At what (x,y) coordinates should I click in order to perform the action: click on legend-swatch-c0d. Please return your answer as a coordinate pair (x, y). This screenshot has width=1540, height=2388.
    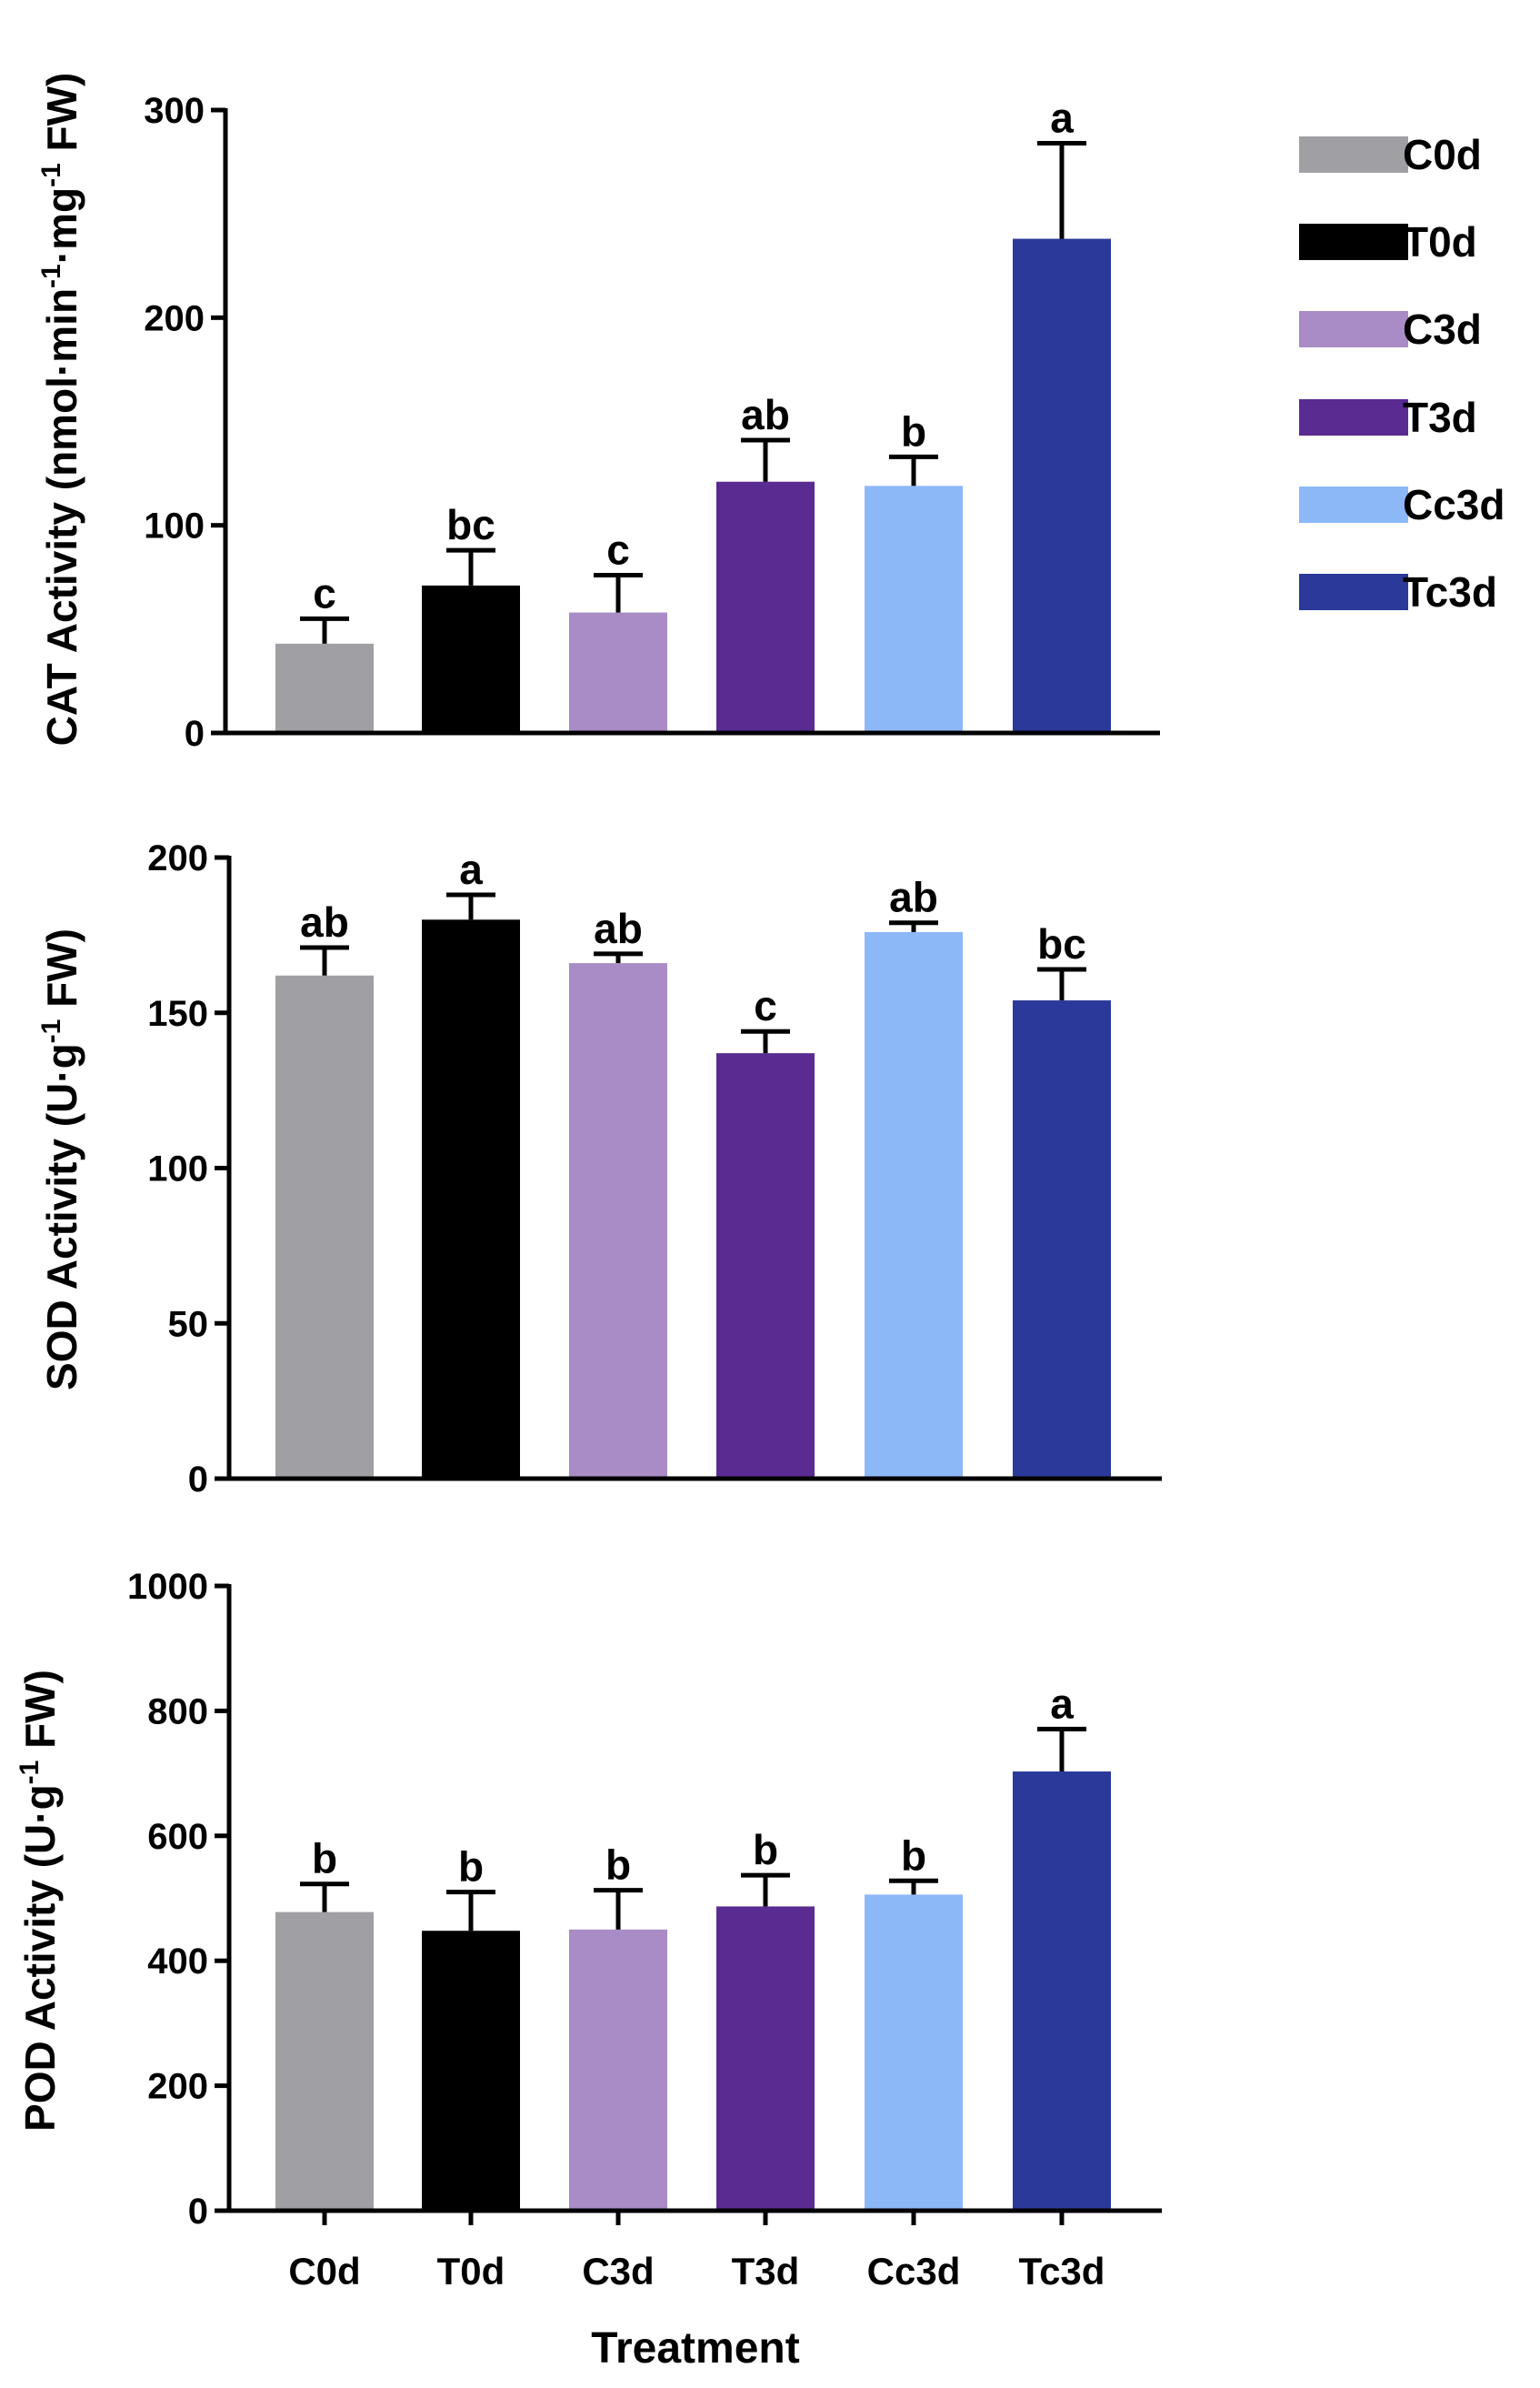
    Looking at the image, I should click on (1353, 154).